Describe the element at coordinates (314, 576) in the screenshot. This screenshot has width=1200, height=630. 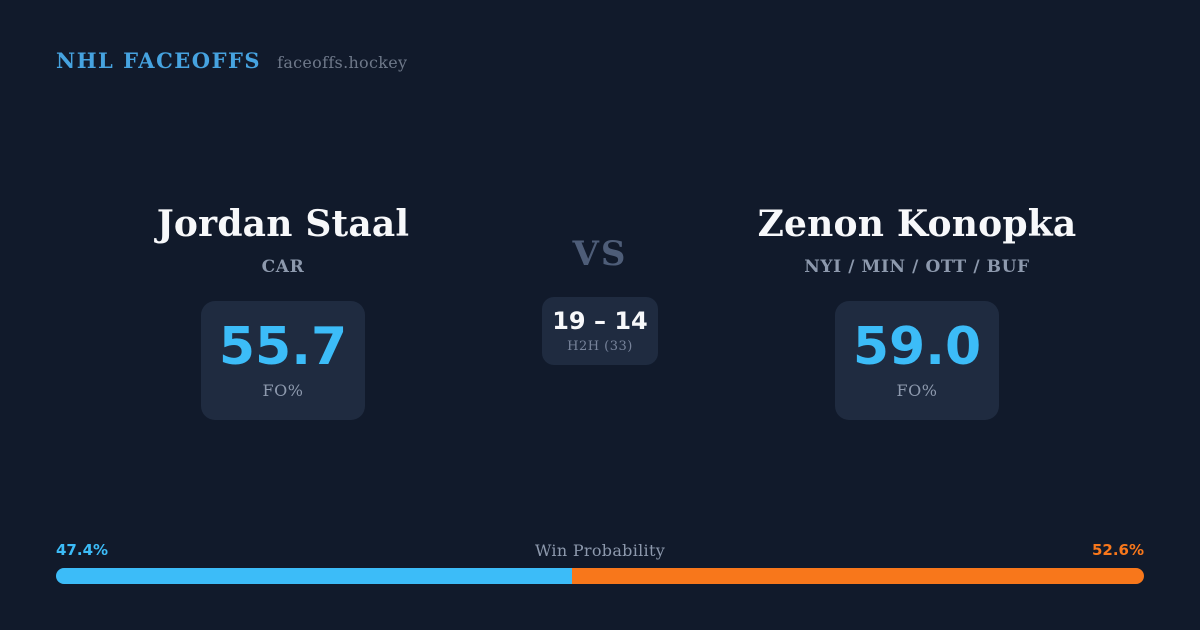
I see `win-probability-bar-left-segment` at that location.